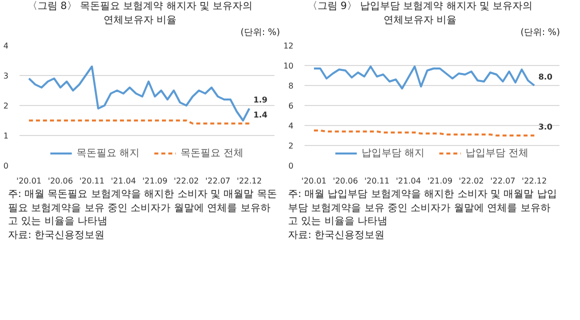 The image size is (580, 320). I want to click on text: 주: 매월 목돈필요 보험계약을 해지한 소비자 및 매월말 목돈필요 보험계약을 보유 중인 소비자가 월말에 연체를 보유하고 있는 비율을 나타냄, so click(143, 208).